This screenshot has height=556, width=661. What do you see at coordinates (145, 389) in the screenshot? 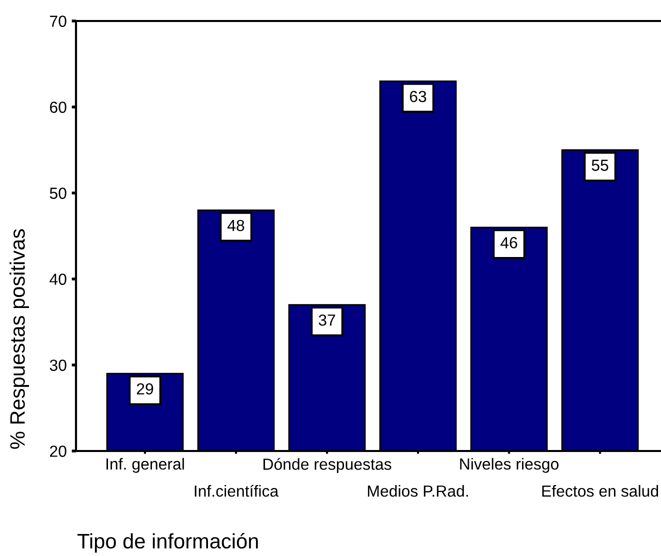
I see `data-label: 29` at bounding box center [145, 389].